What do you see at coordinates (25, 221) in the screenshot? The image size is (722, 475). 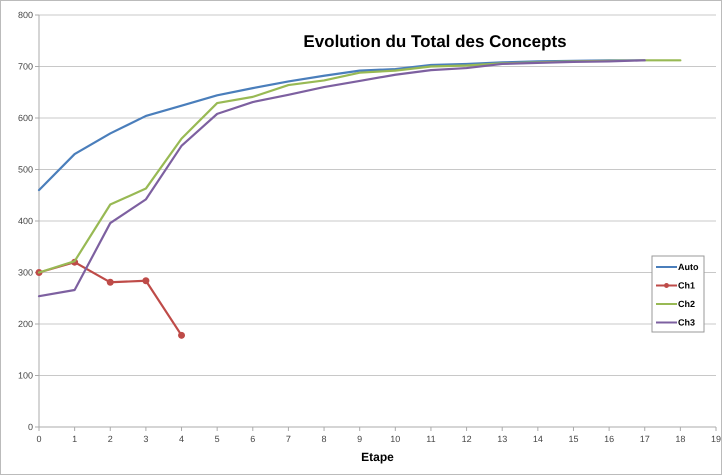 I see `y-tick-label: 400` at bounding box center [25, 221].